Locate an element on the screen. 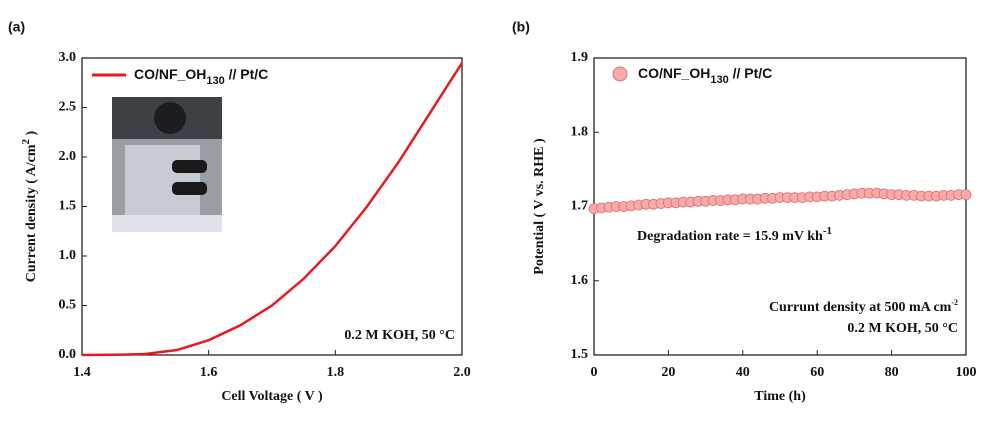 The width and height of the screenshot is (983, 421). x-tick-label: 2.0 is located at coordinates (462, 372).